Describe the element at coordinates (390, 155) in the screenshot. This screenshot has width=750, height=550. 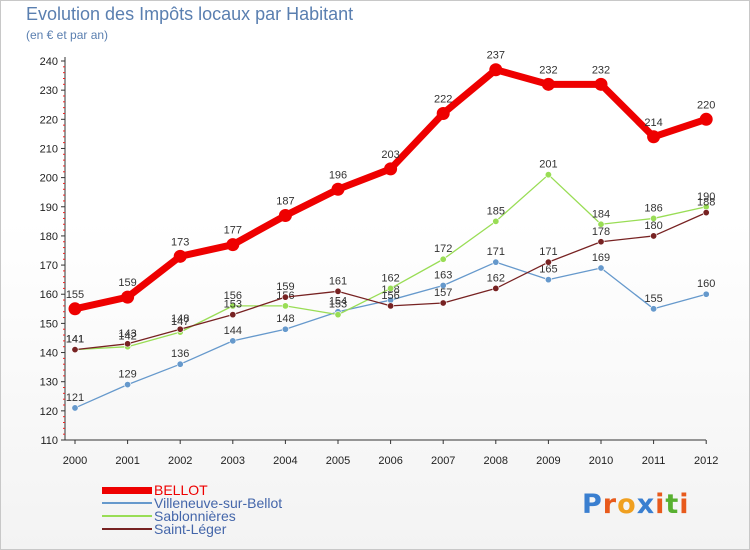
I see `data-label: 203` at that location.